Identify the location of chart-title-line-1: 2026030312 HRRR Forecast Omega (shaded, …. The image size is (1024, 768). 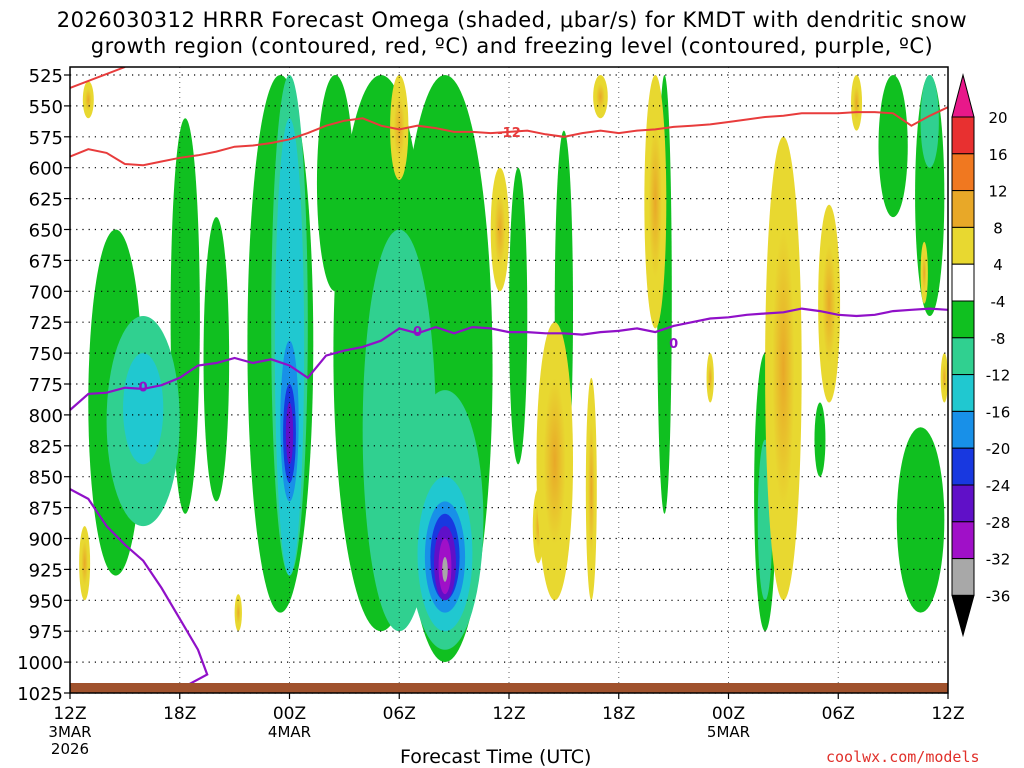
(512, 20).